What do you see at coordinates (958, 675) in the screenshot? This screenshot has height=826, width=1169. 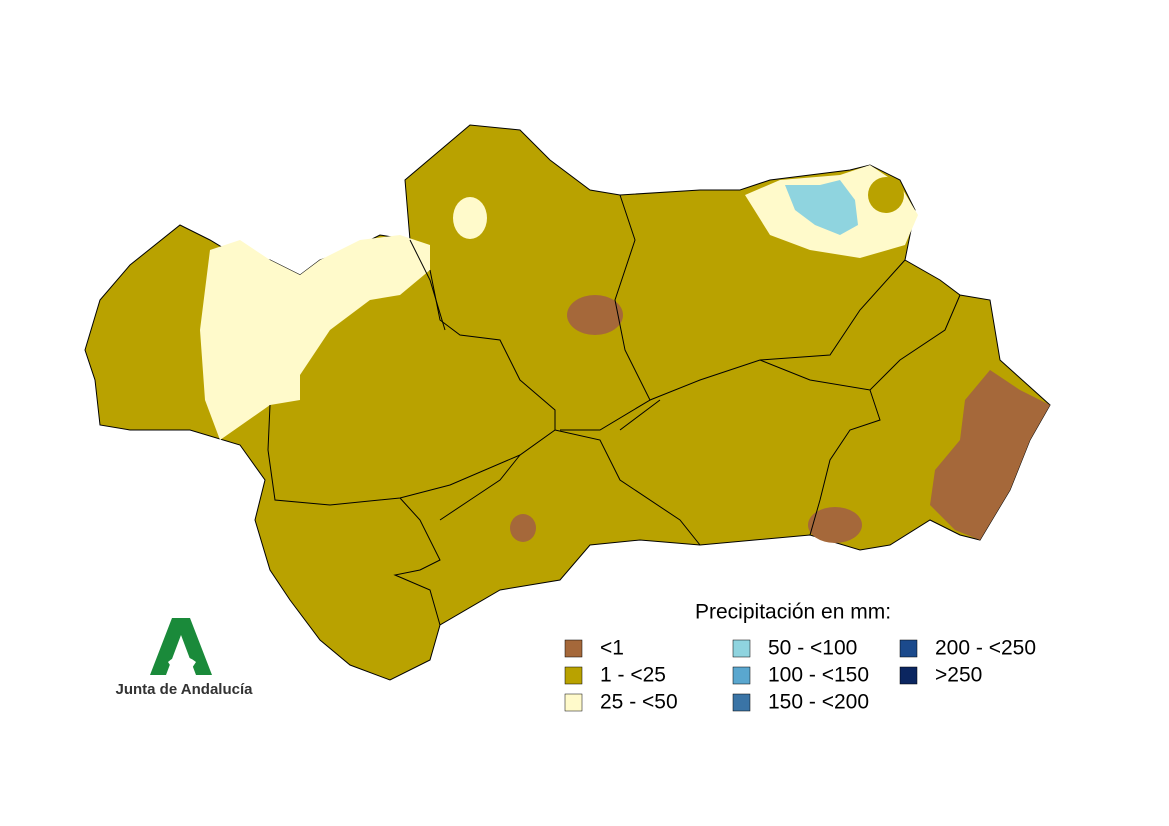 I see `legend-label: >250` at bounding box center [958, 675].